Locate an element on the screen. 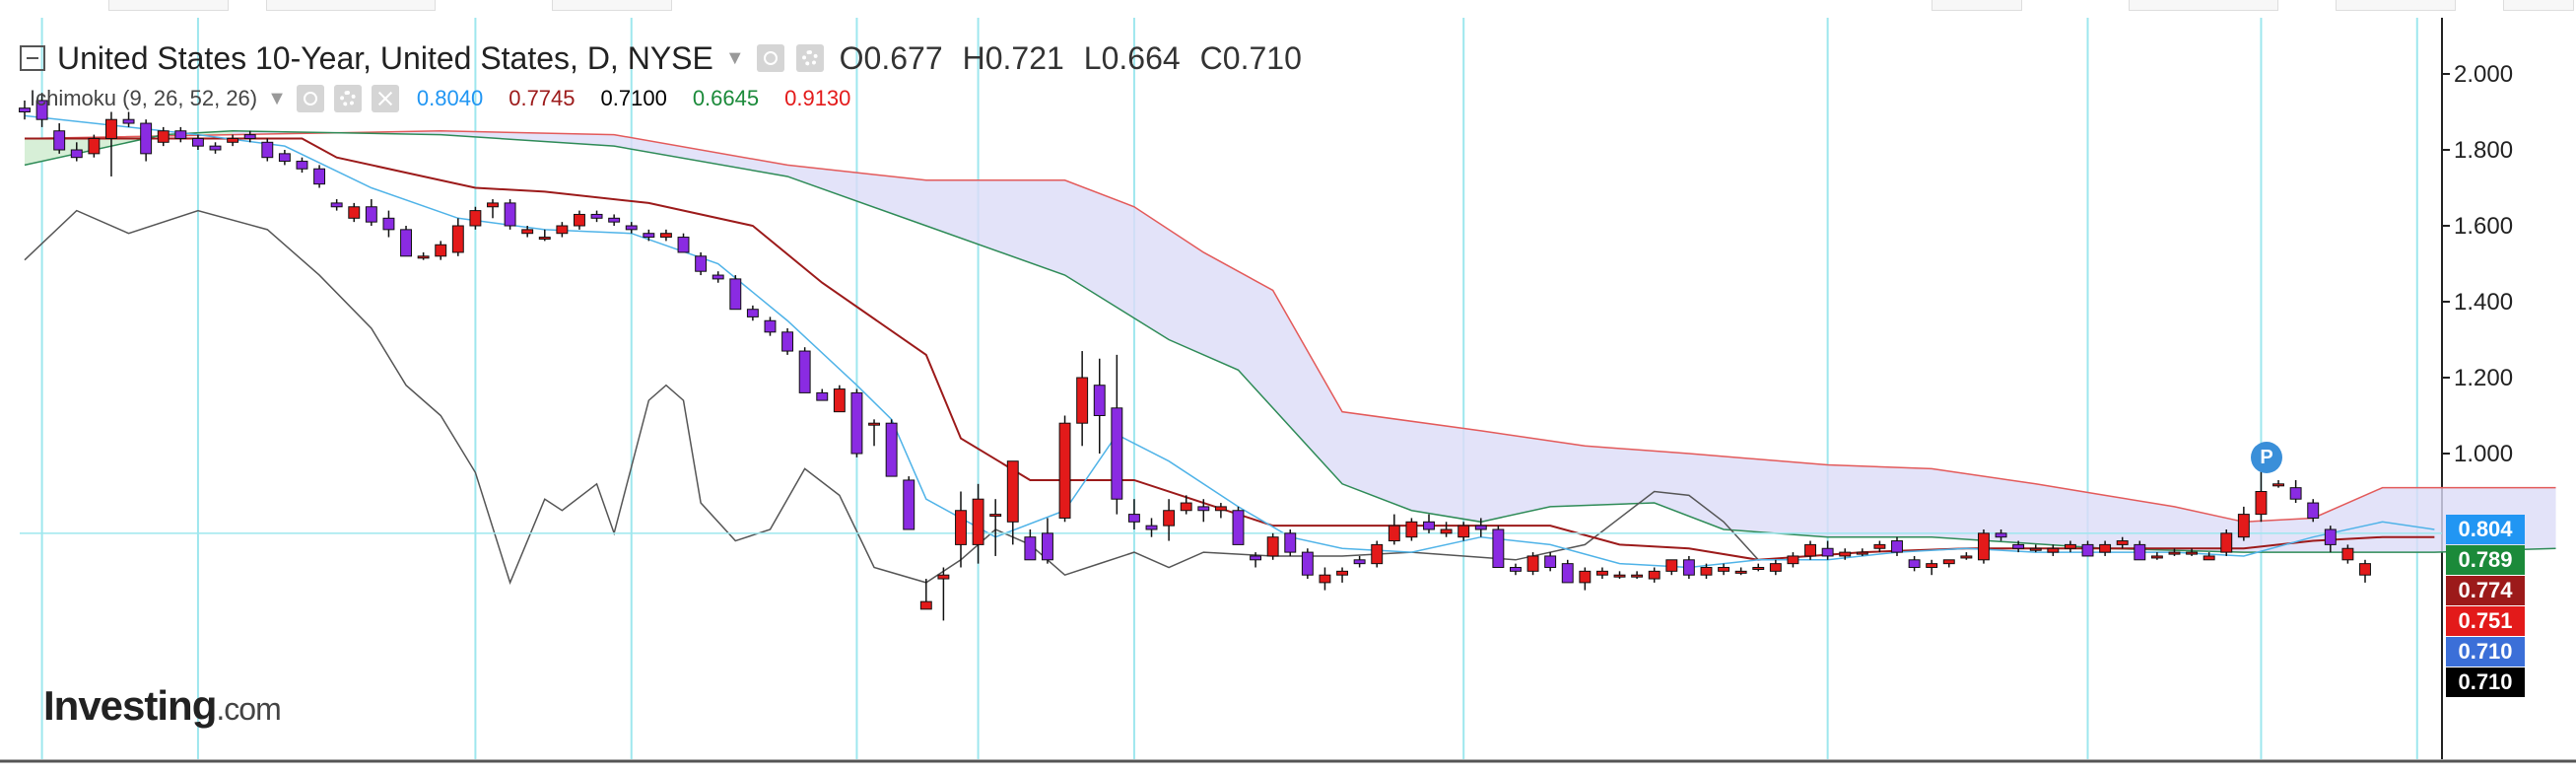  low-key: L is located at coordinates (1092, 57).